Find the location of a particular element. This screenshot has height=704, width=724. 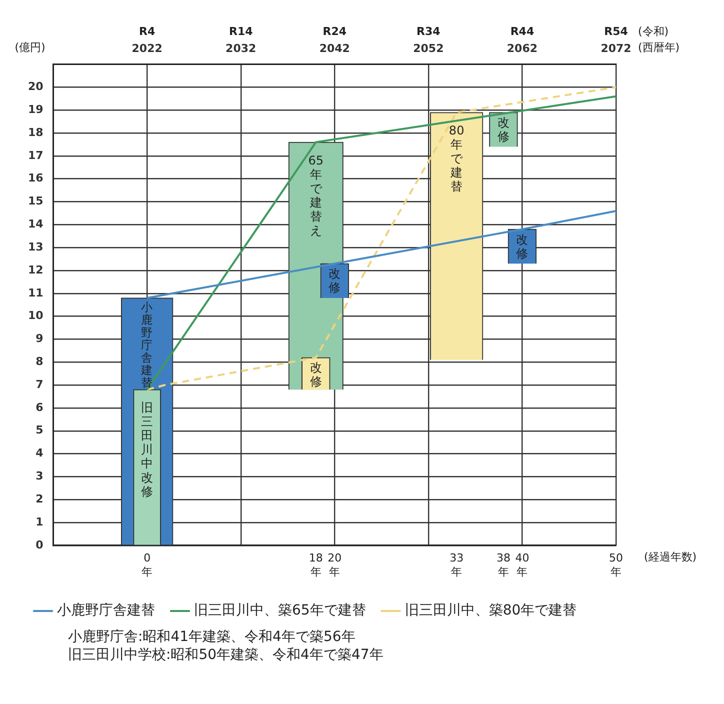

y-tick-label: 8 is located at coordinates (40, 361).